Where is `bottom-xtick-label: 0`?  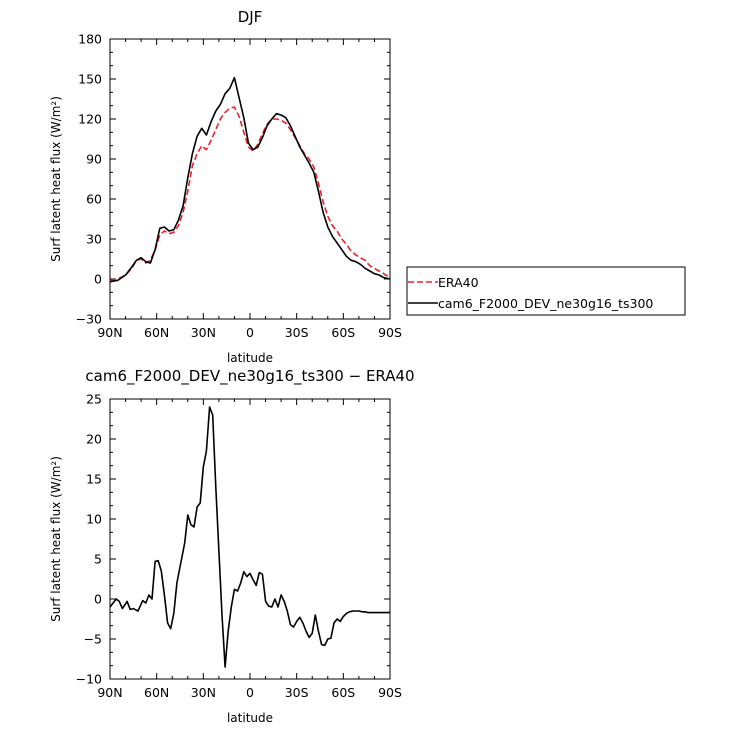
bottom-xtick-label: 0 is located at coordinates (250, 692).